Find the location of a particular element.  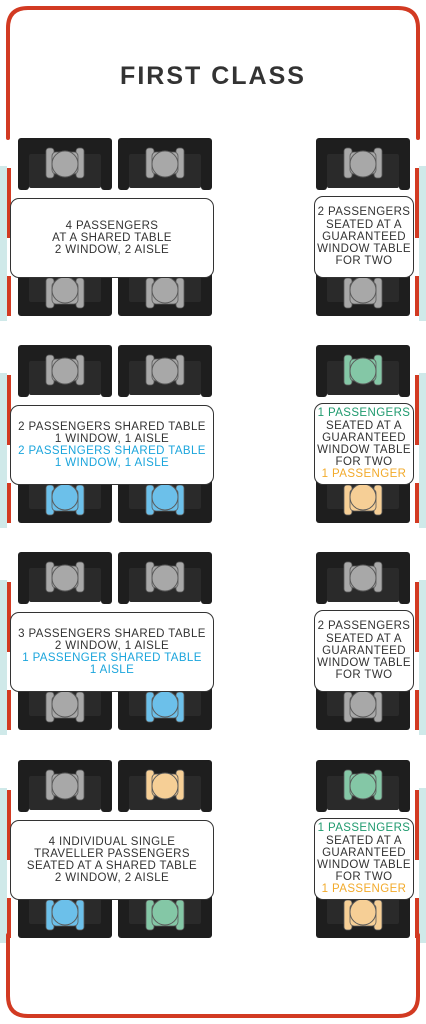

table-text-line: SEATED AT A SHARED TABLE is located at coordinates (112, 866).